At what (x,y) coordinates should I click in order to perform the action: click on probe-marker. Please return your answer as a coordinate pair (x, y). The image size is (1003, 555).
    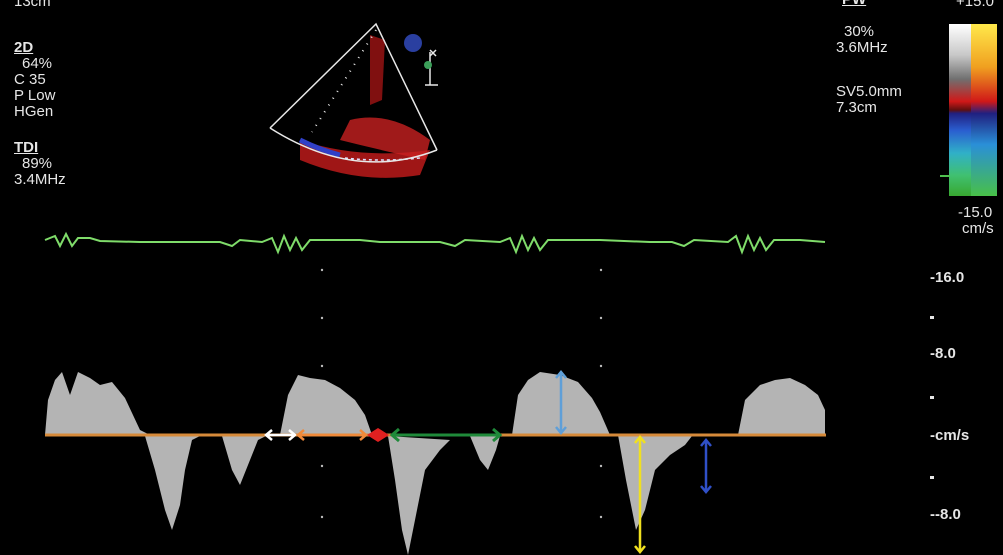
    Looking at the image, I should click on (421, 60).